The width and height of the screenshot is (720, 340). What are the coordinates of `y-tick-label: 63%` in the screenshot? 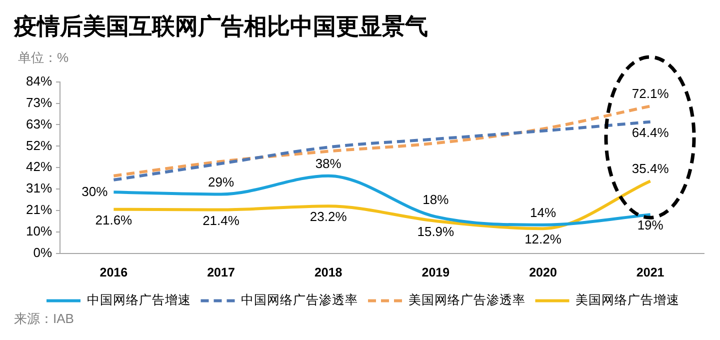 It's located at (39, 124).